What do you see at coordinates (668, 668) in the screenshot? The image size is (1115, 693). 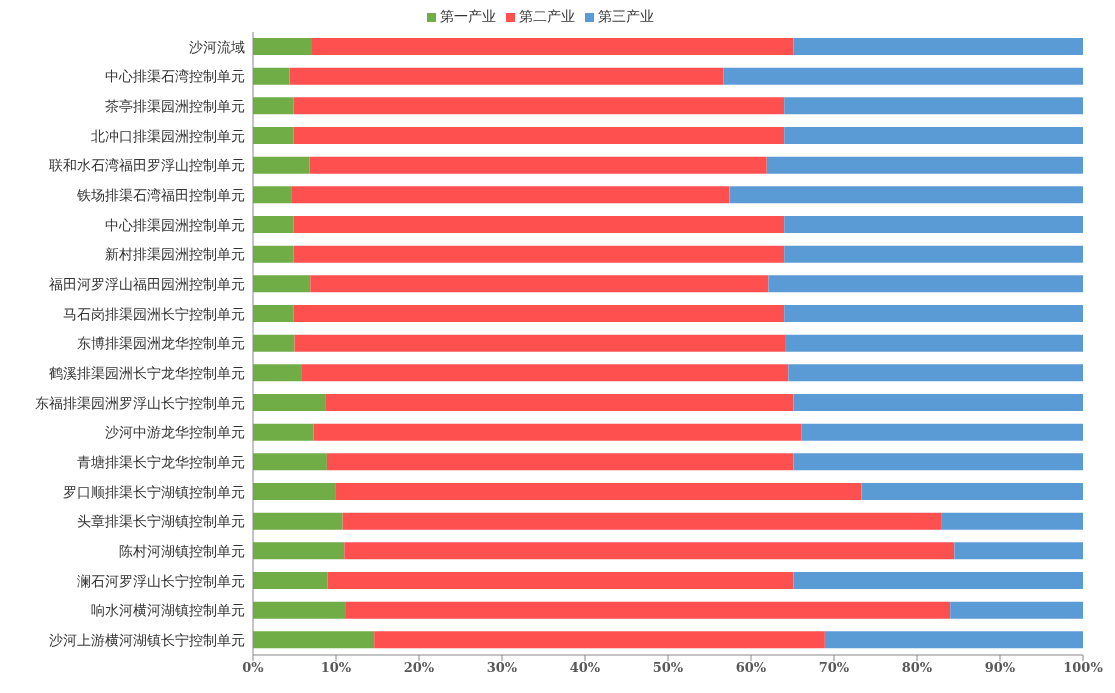 I see `x-tick-label: 50%` at bounding box center [668, 668].